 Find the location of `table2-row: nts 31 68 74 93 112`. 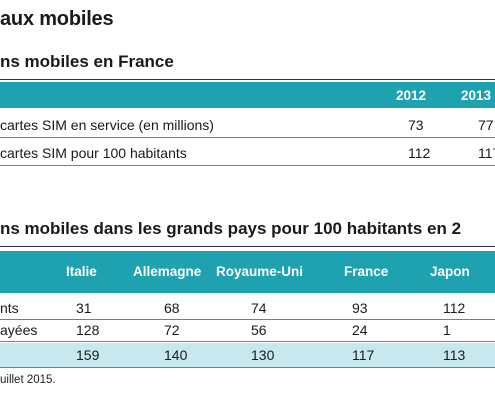

table2-row: nts 31 68 74 93 112 is located at coordinates (247, 308).